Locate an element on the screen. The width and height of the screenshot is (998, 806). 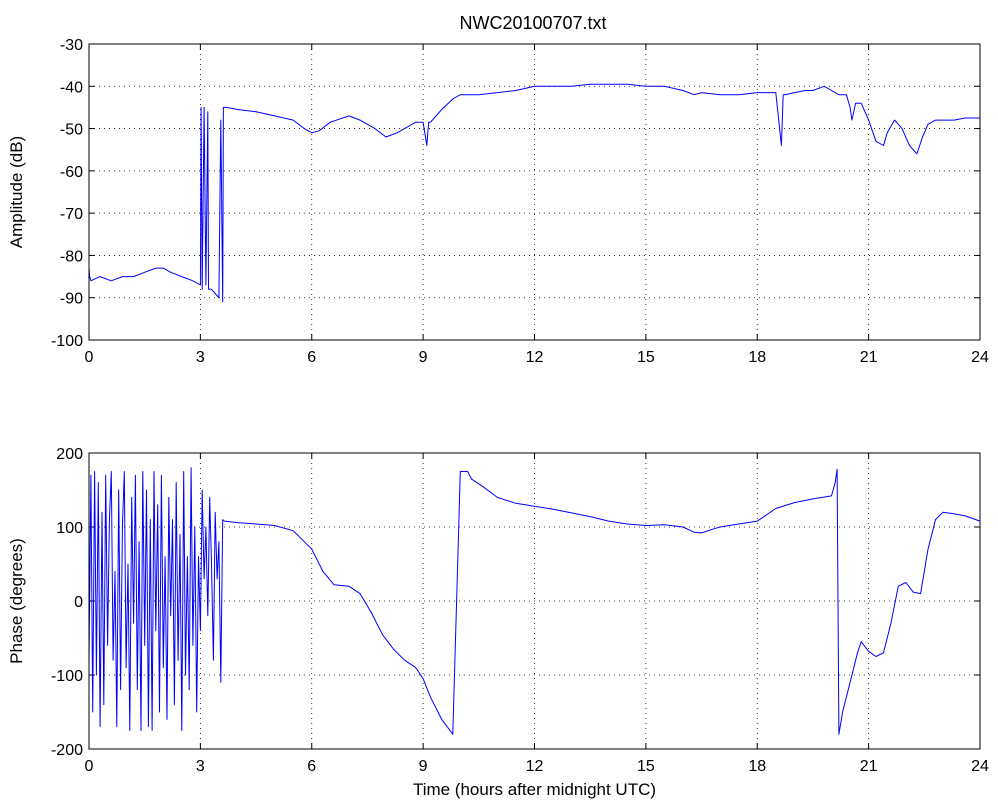
y-axis-label: Phase (degrees) is located at coordinates (16, 601).